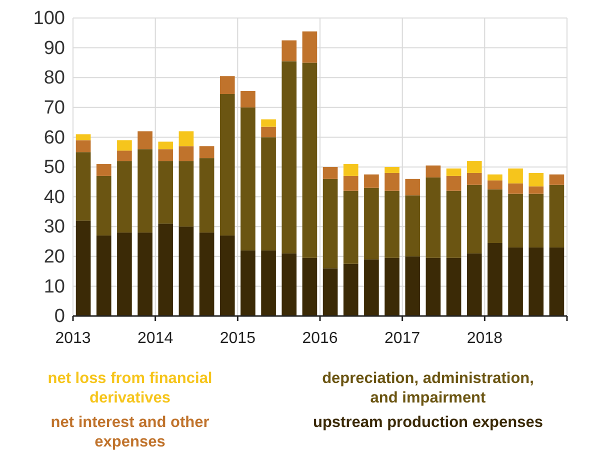 The height and width of the screenshot is (468, 597). What do you see at coordinates (130, 432) in the screenshot?
I see `text: net interest and other expenses` at bounding box center [130, 432].